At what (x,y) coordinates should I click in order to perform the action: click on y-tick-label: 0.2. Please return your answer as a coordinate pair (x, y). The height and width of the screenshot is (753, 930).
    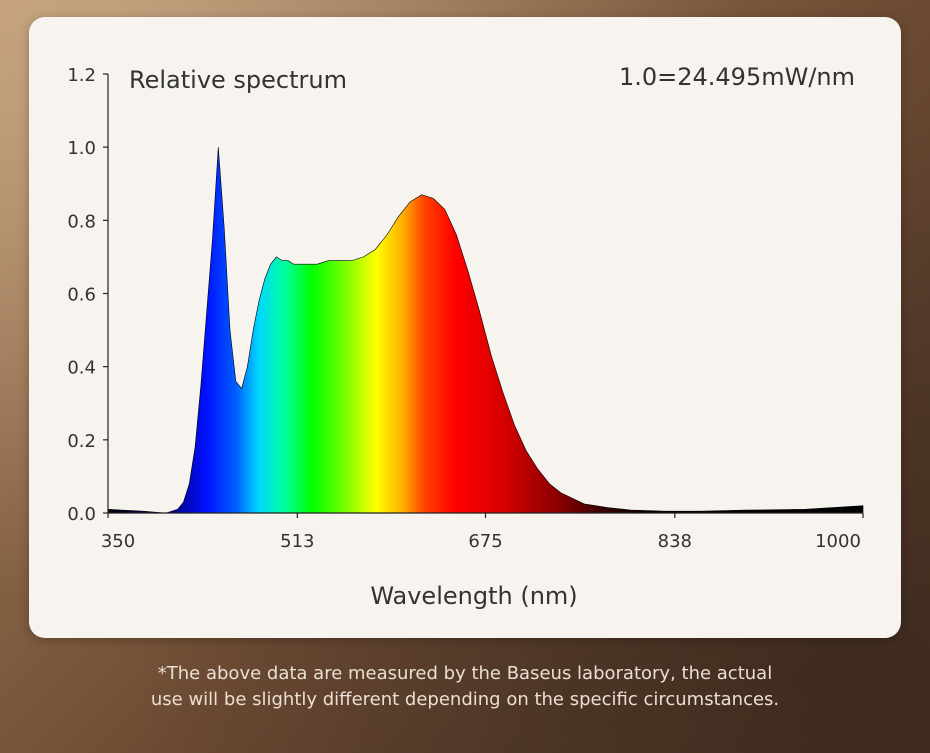
    Looking at the image, I should click on (81, 441).